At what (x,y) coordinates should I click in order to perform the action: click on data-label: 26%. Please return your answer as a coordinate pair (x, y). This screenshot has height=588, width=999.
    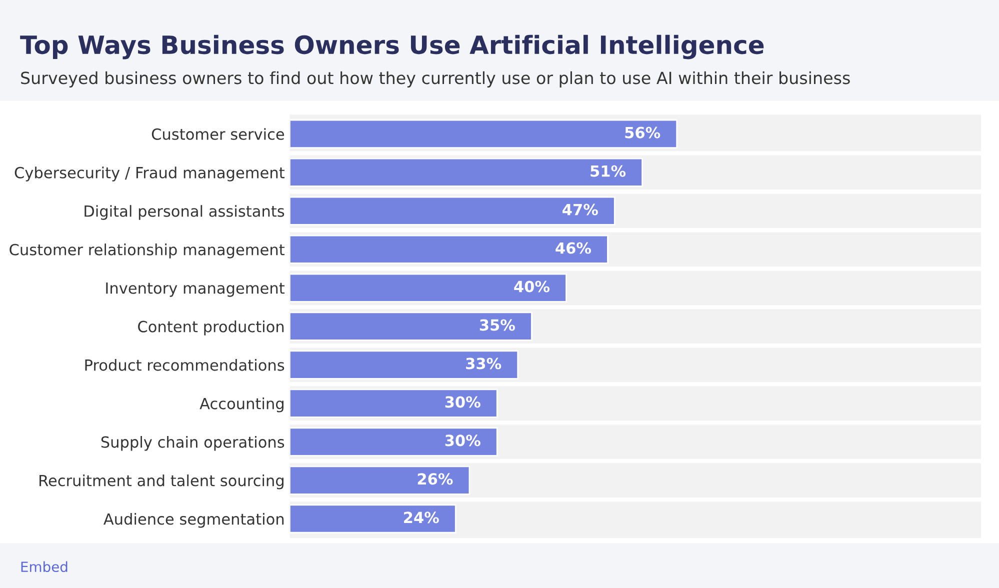
    Looking at the image, I should click on (435, 479).